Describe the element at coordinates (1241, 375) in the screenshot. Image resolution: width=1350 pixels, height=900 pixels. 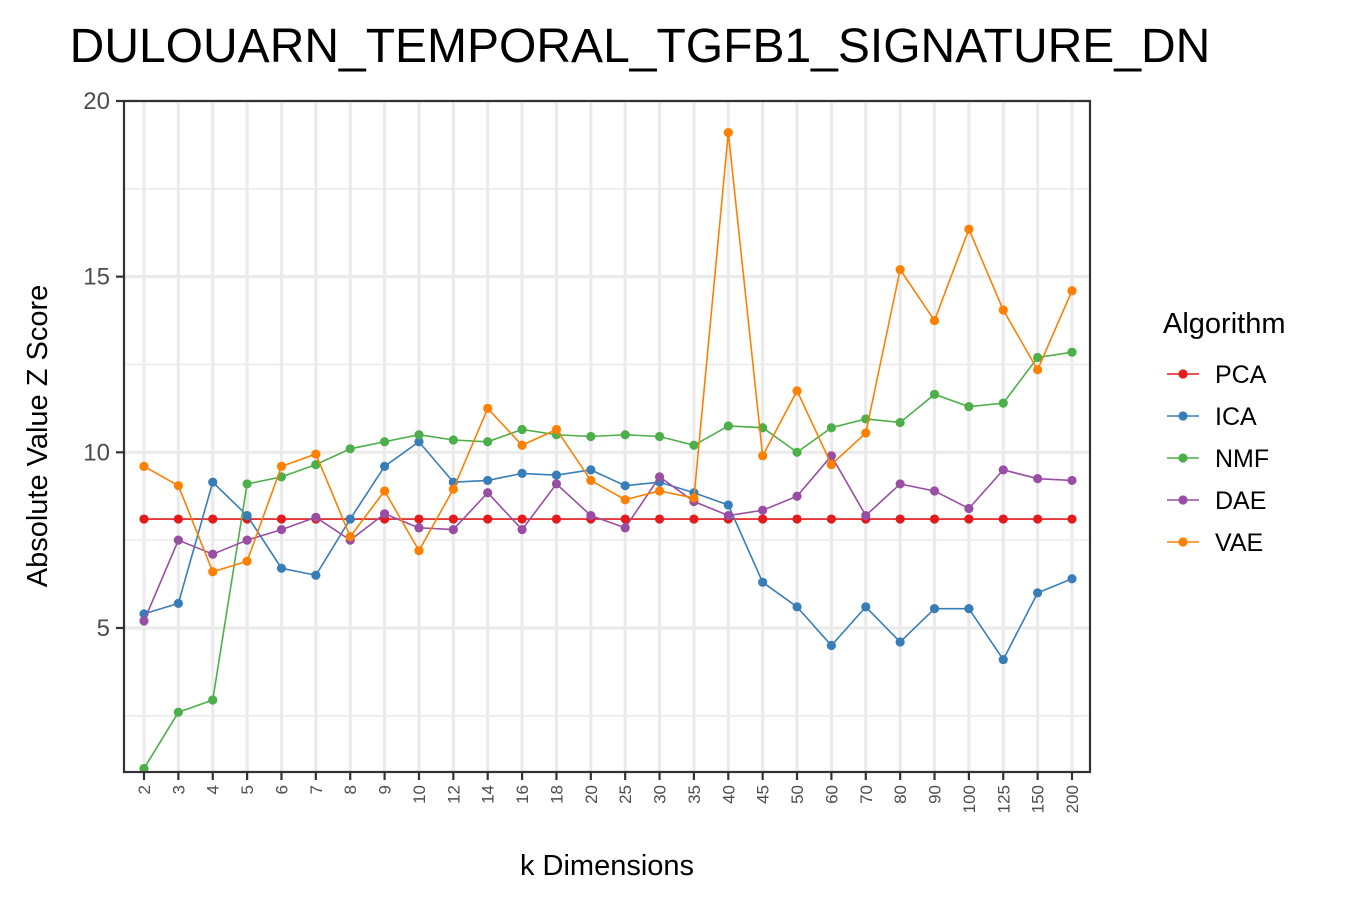
I see `legend-label: PCA` at that location.